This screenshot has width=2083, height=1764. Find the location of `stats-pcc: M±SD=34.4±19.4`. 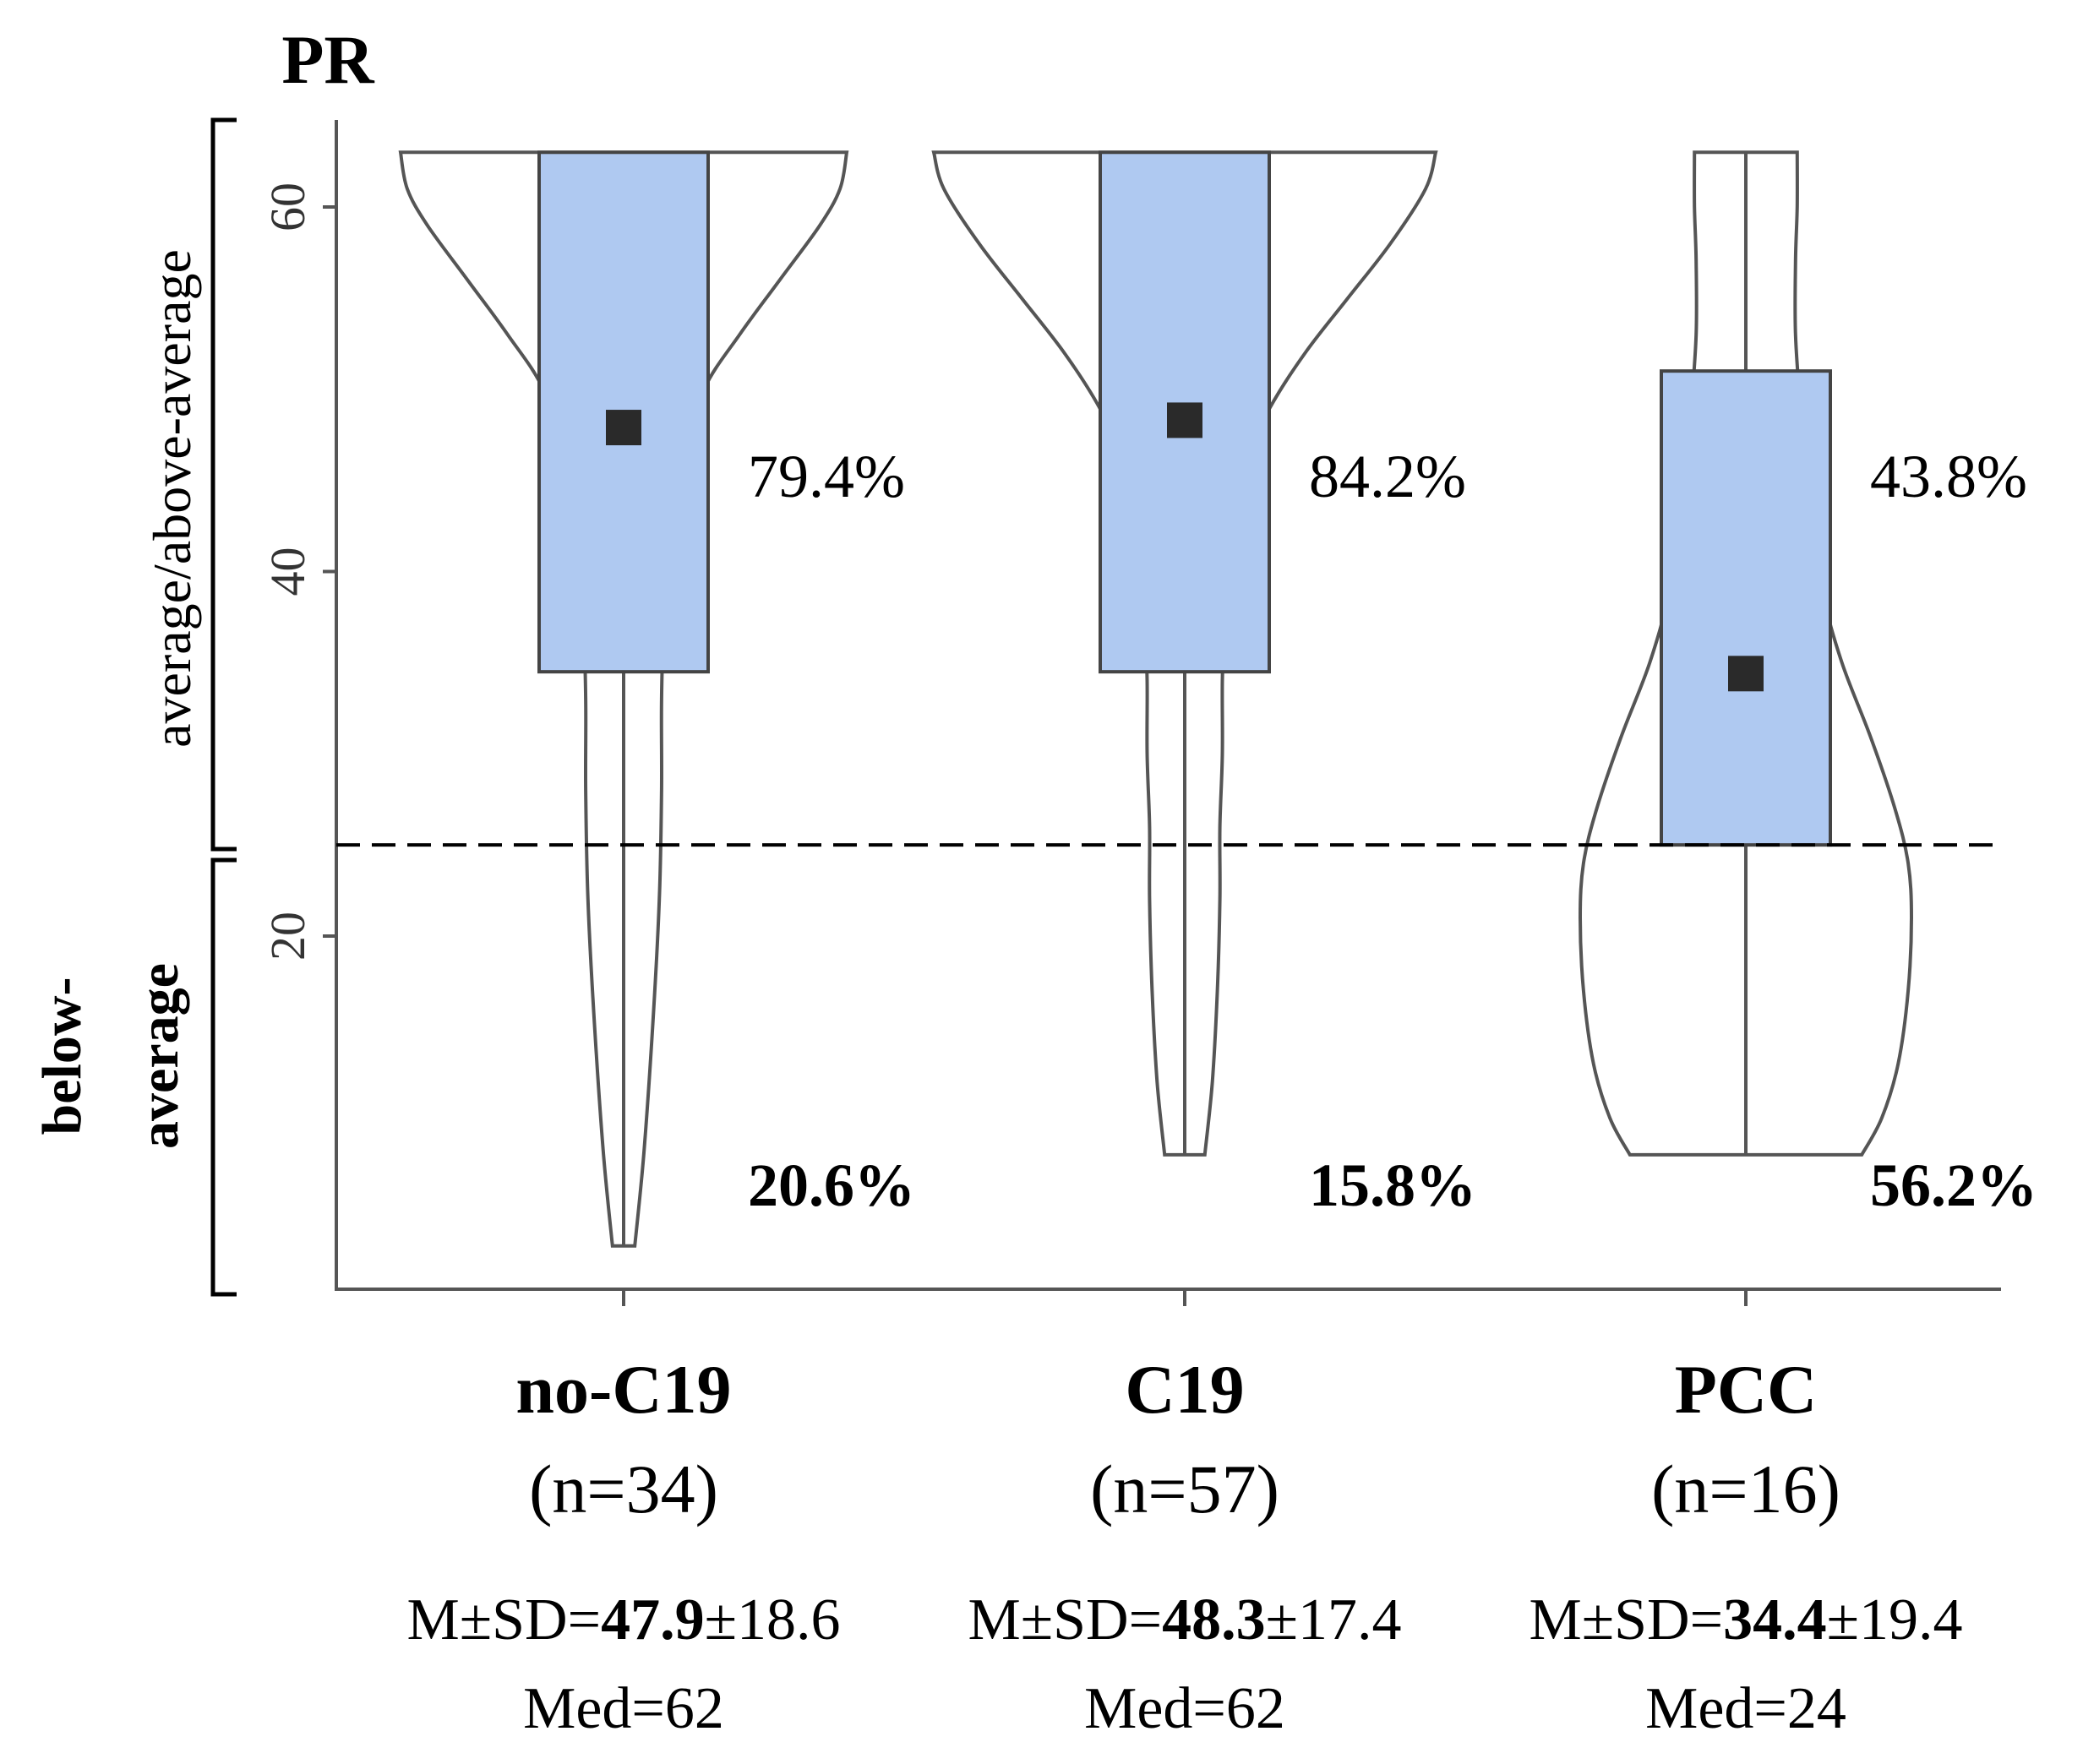

stats-pcc: M±SD=34.4±19.4 is located at coordinates (1746, 1619).